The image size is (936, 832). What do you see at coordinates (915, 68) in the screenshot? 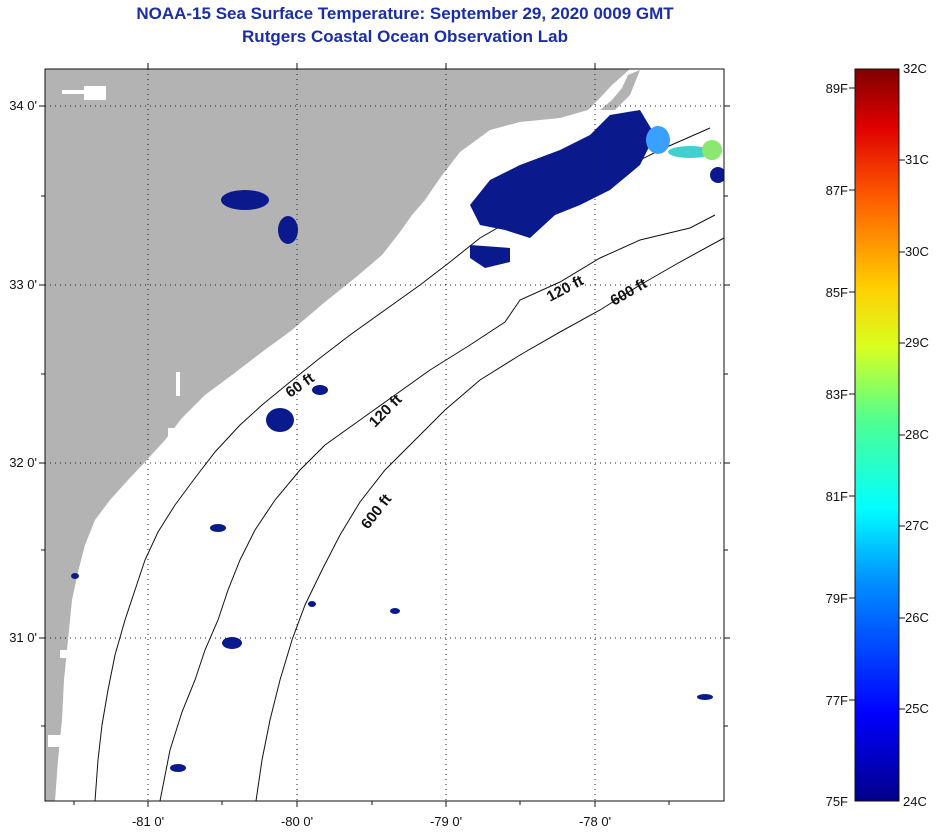
I see `colorbar-c-label: 32C` at bounding box center [915, 68].